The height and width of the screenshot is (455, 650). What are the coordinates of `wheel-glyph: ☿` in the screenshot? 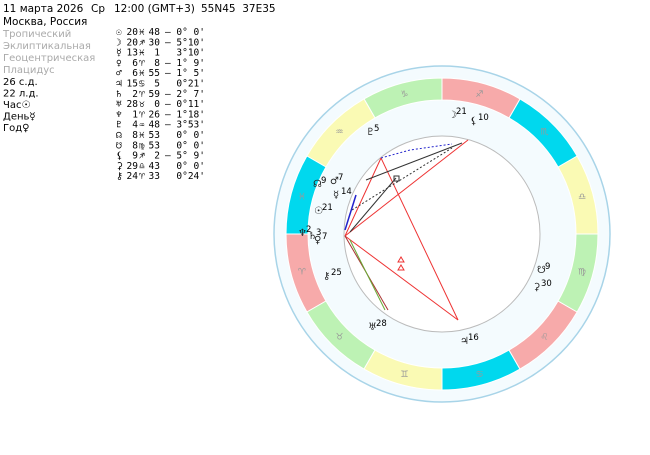 It's located at (336, 195).